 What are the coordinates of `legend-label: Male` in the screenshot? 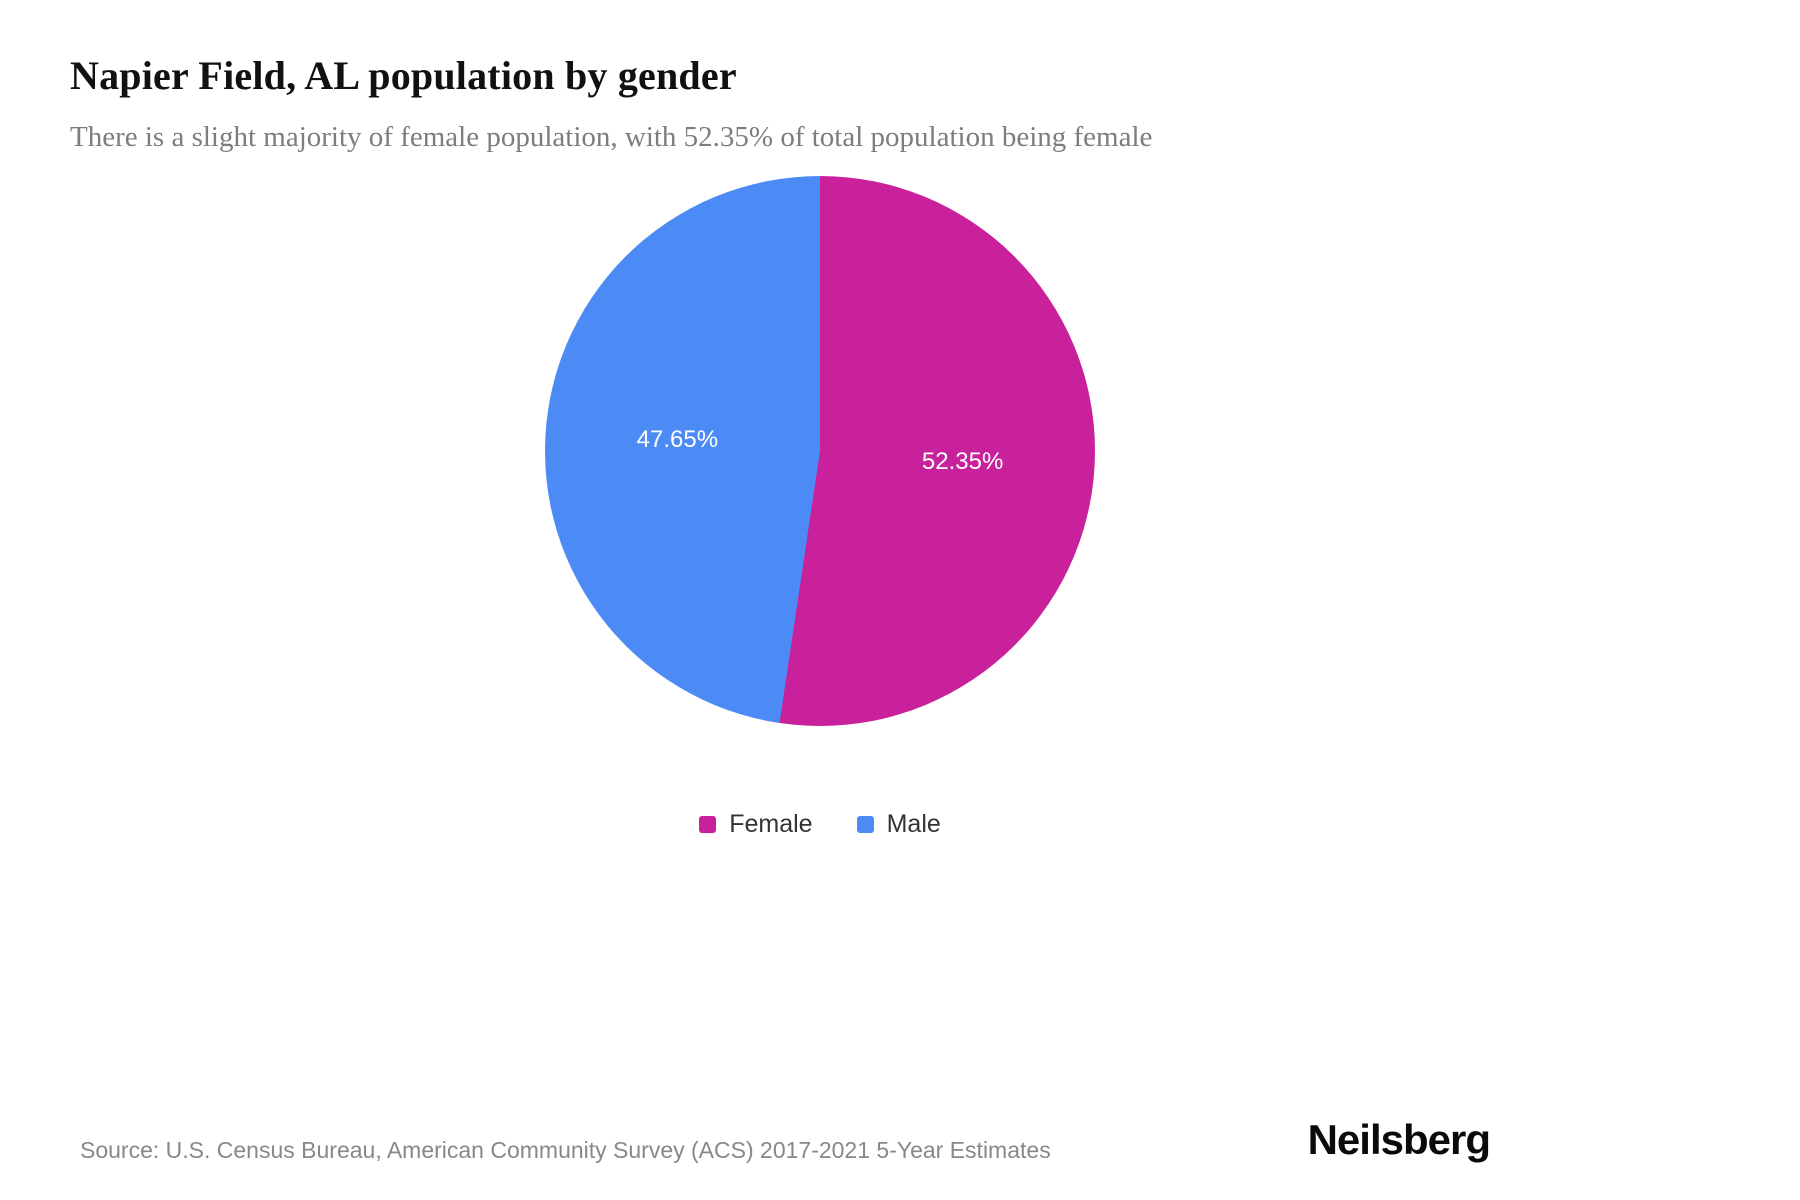 It's located at (913, 824).